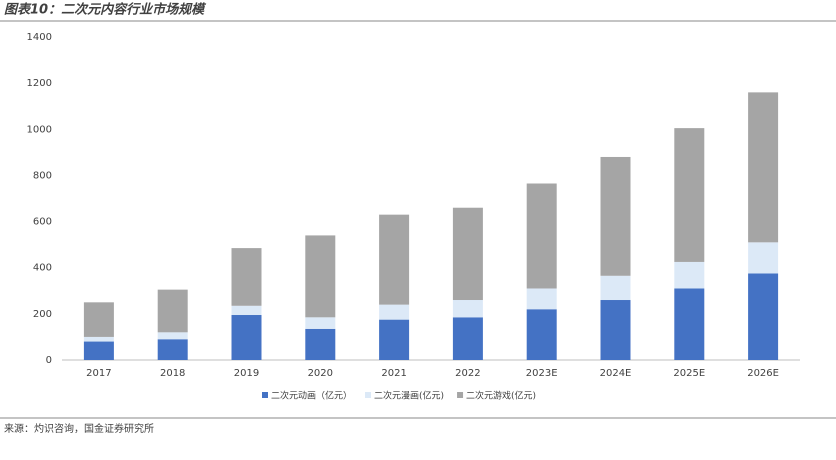 This screenshot has height=460, width=836. I want to click on legend-label: 二次元动画（亿元）, so click(311, 396).